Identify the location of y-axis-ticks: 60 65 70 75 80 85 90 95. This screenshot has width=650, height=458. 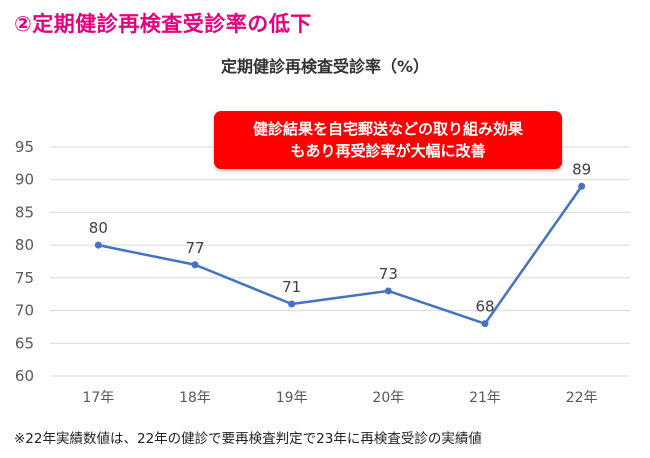
(24, 261).